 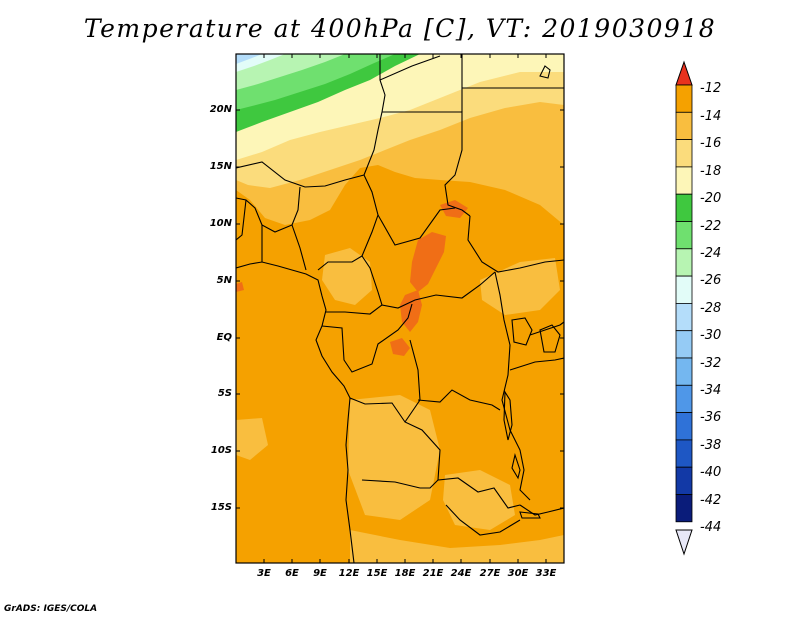 I want to click on lat-label-15n: 15N, so click(x=220, y=166).